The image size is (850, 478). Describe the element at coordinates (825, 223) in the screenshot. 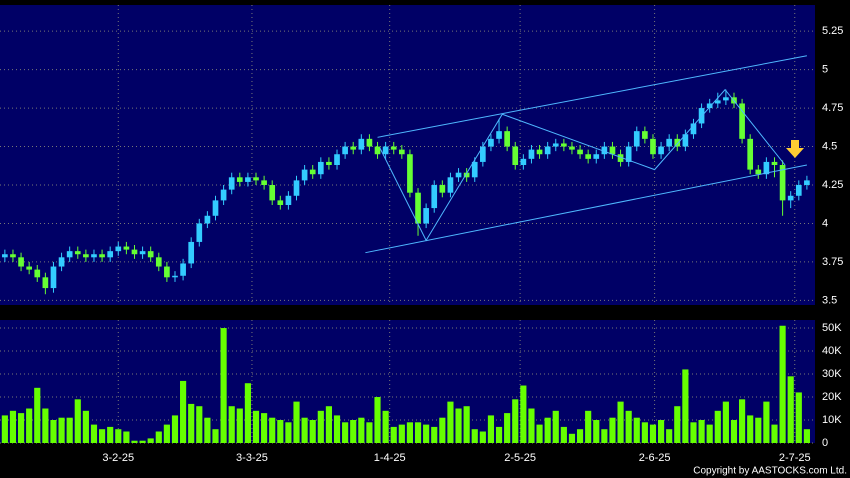

I see `y-tick-label: 4` at that location.